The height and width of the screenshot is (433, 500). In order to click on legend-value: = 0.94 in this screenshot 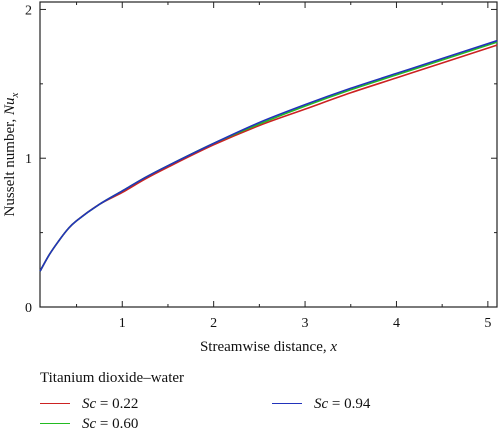, I will do `click(349, 404)`.